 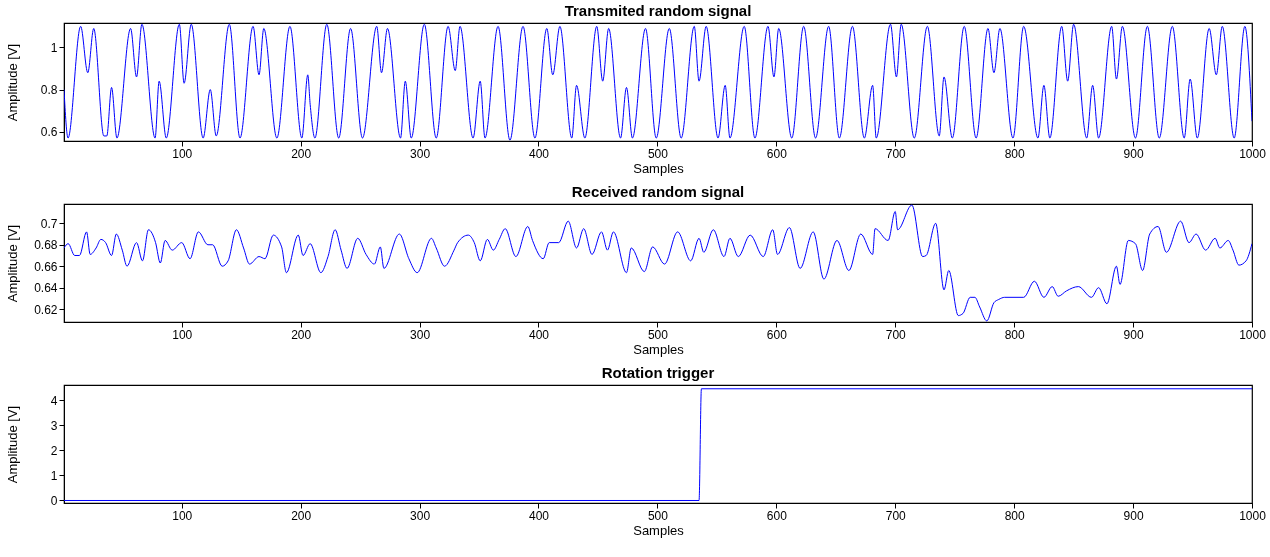 I want to click on chart-title: Rotation trigger, so click(x=658, y=372).